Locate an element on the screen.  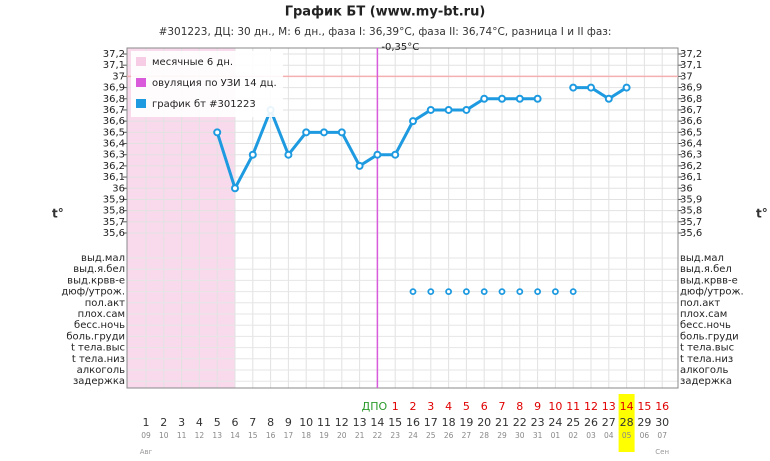
x-tick-label: 5 is located at coordinates (217, 422).